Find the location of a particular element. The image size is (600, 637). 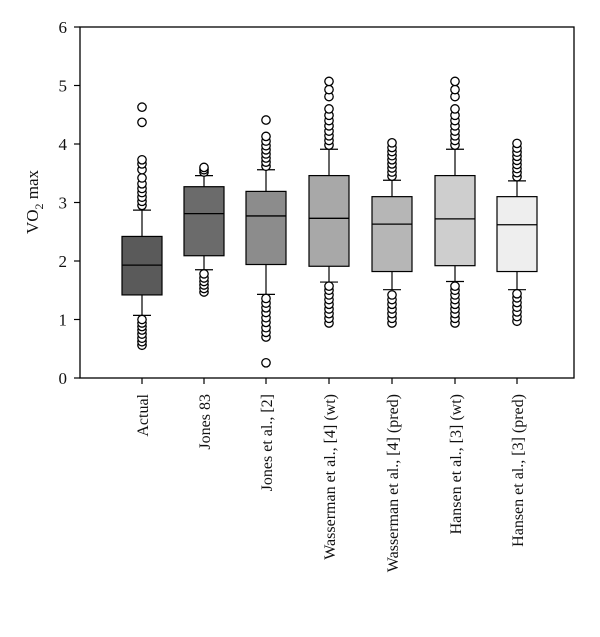

y-tick-label-2: 2 is located at coordinates (63, 261).